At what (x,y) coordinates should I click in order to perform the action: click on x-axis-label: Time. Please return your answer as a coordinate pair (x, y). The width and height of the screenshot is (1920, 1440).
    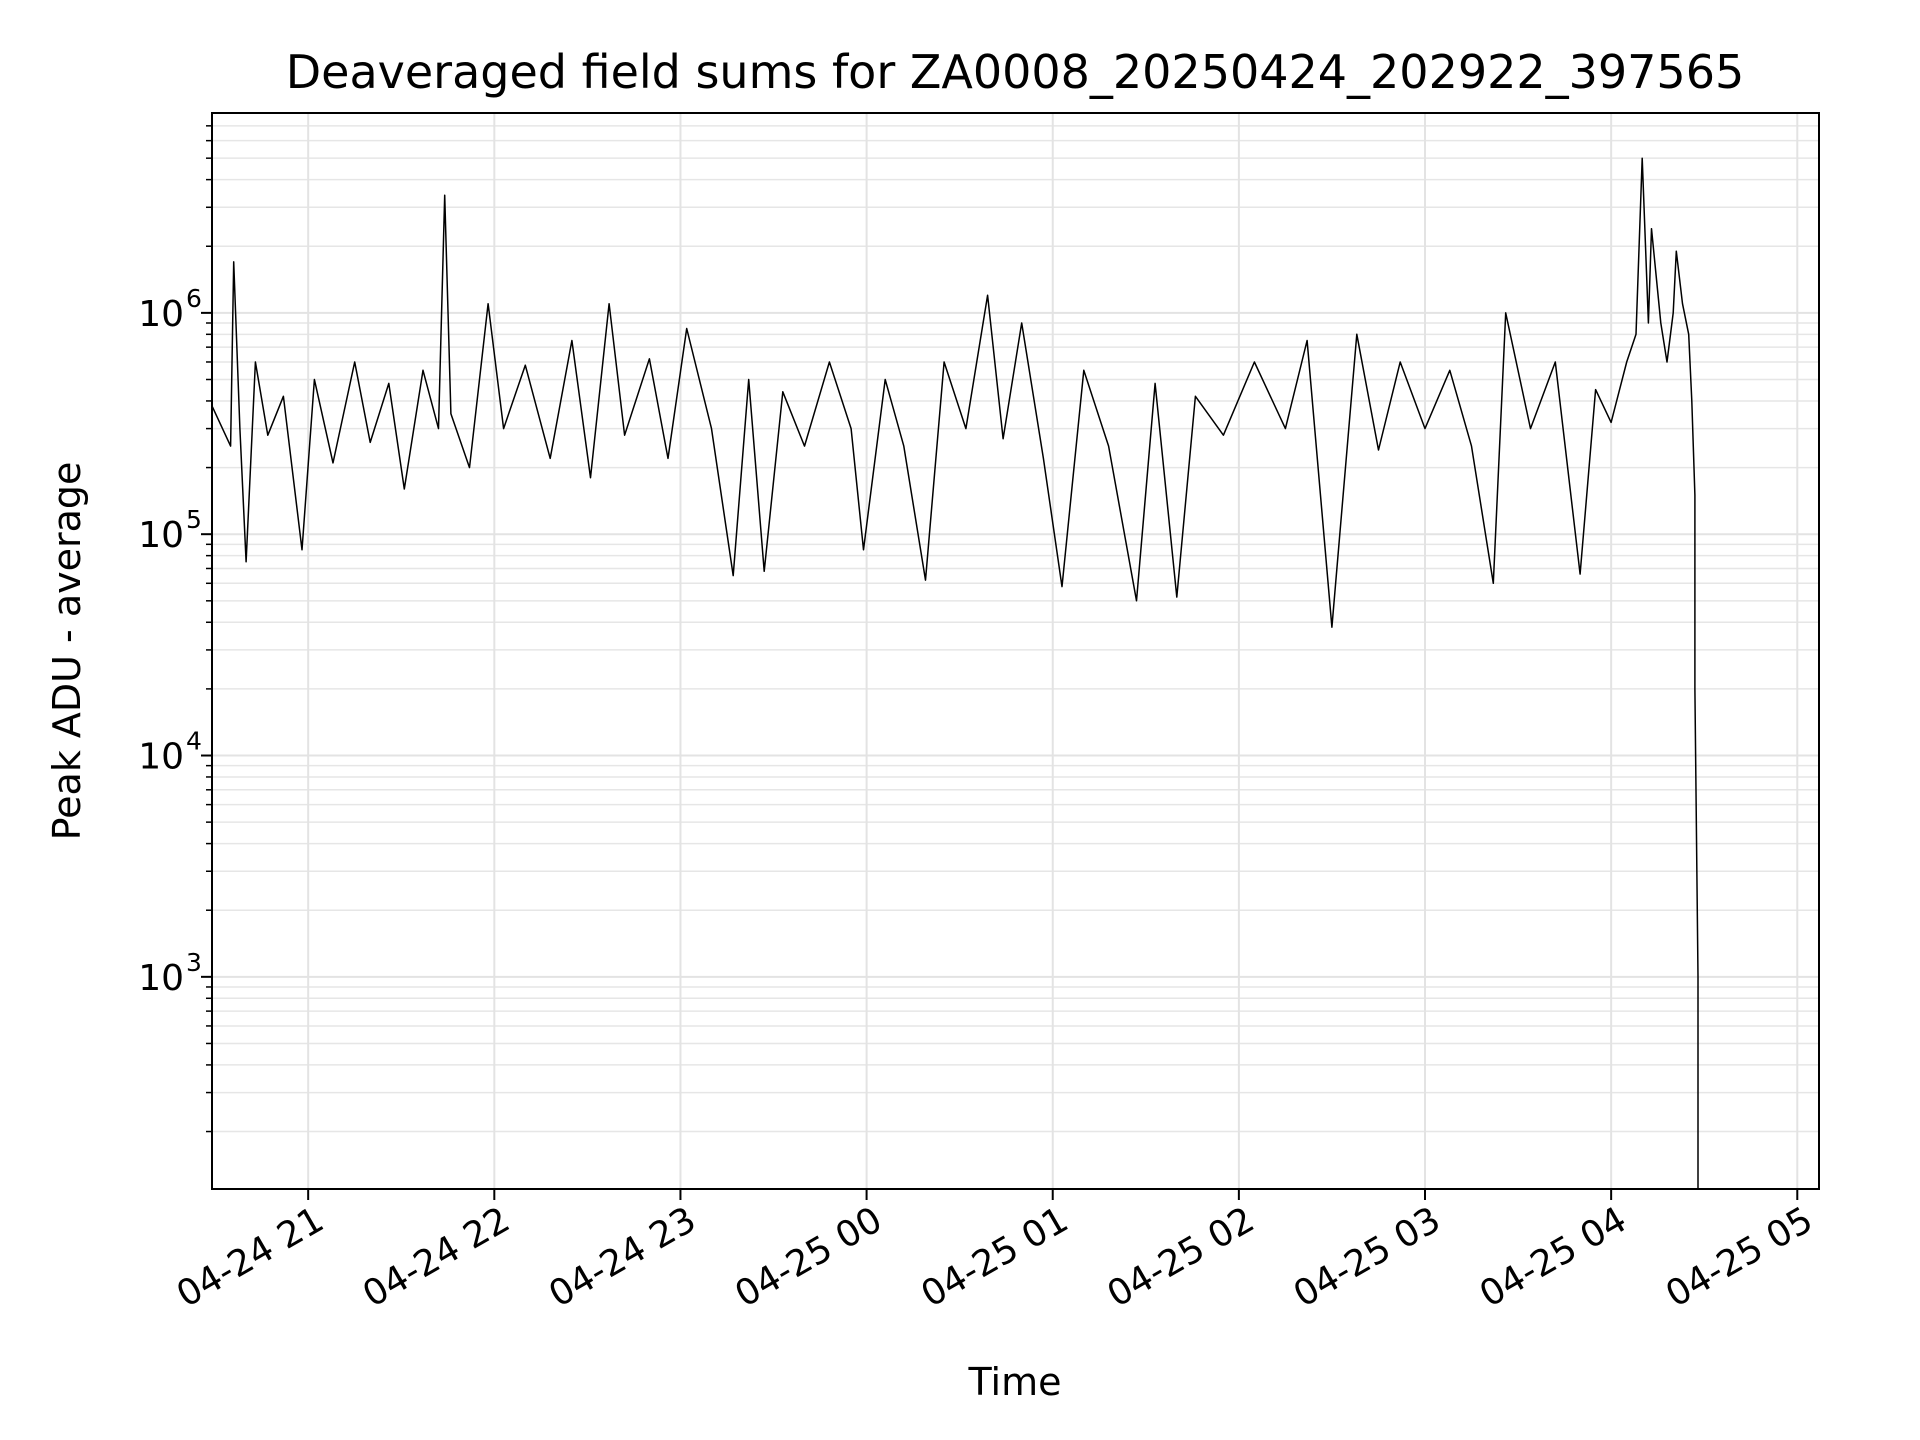
    Looking at the image, I should click on (1015, 1382).